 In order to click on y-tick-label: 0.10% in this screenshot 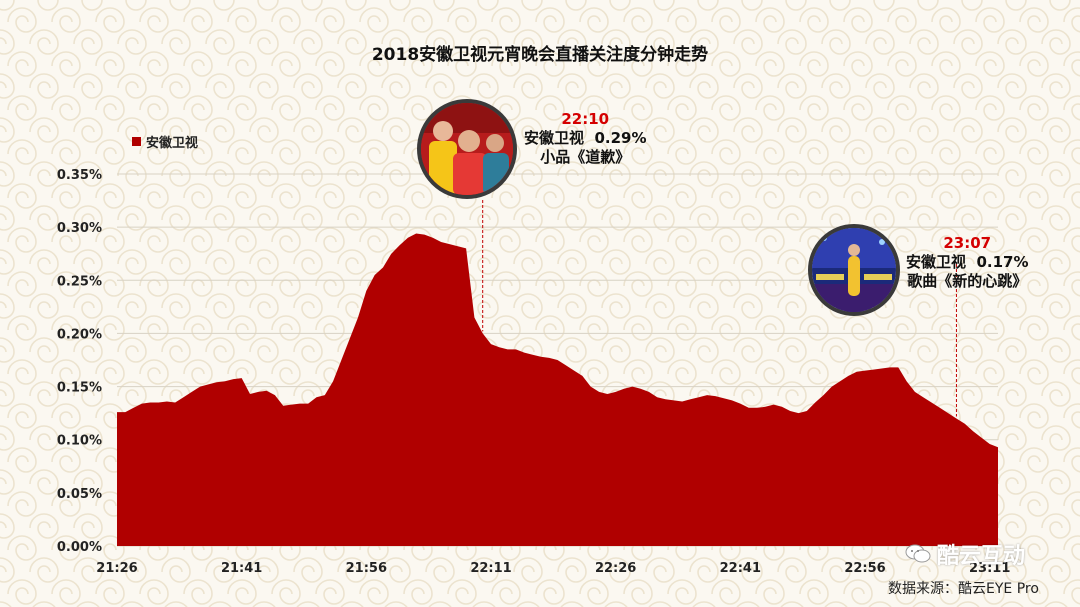, I will do `click(79, 441)`.